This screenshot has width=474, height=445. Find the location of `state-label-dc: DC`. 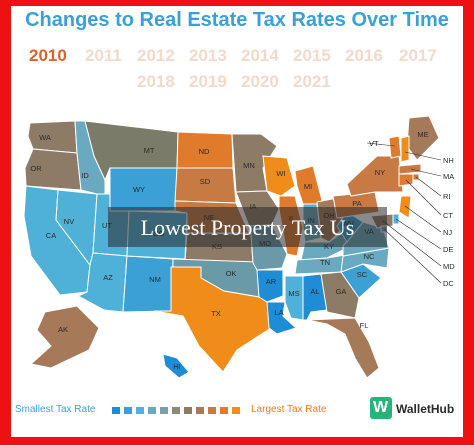

state-label-dc: DC is located at coordinates (448, 283).